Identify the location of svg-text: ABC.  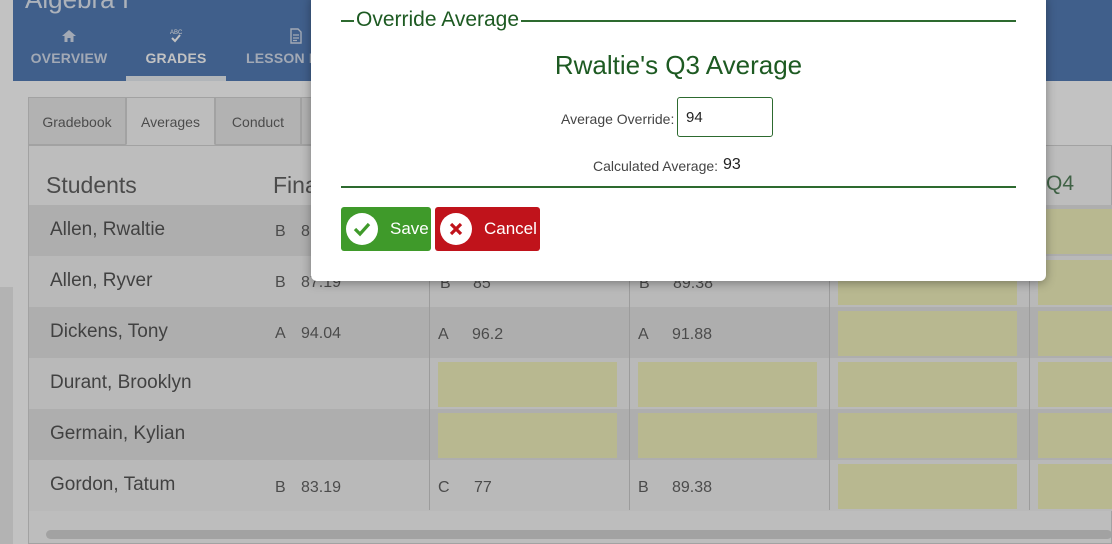
(176, 33).